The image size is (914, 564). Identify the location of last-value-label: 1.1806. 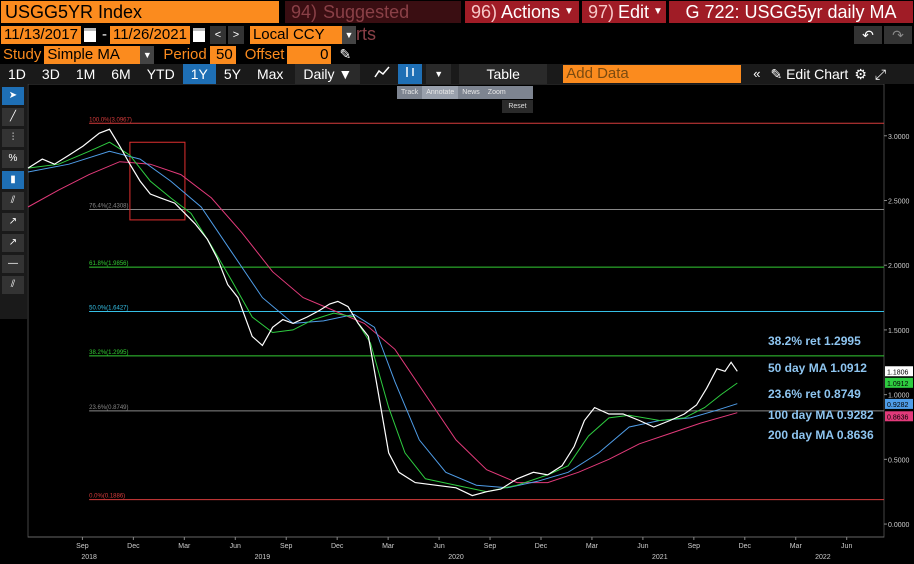
(898, 372).